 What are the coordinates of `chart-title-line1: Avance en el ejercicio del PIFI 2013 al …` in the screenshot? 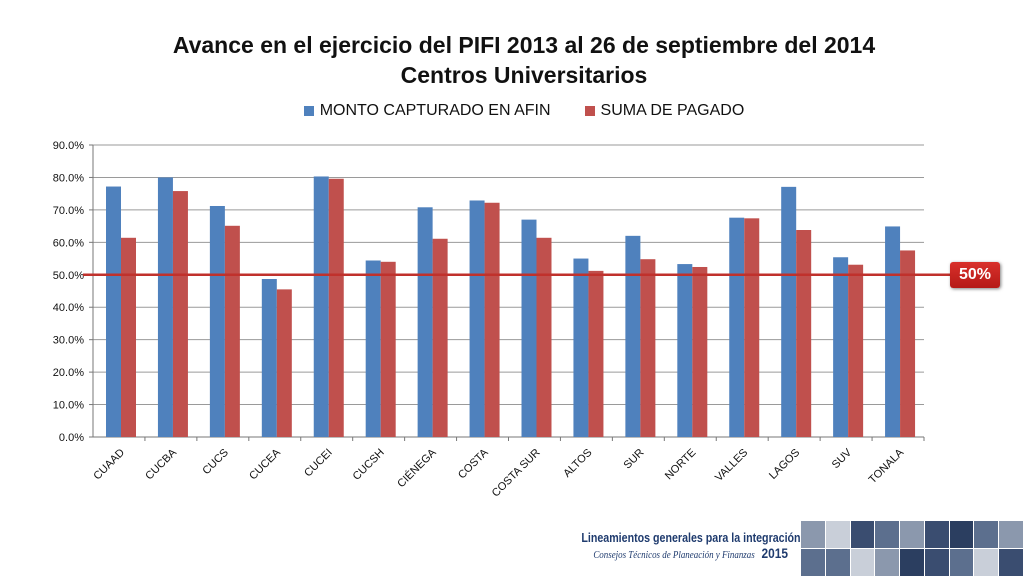 It's located at (524, 45).